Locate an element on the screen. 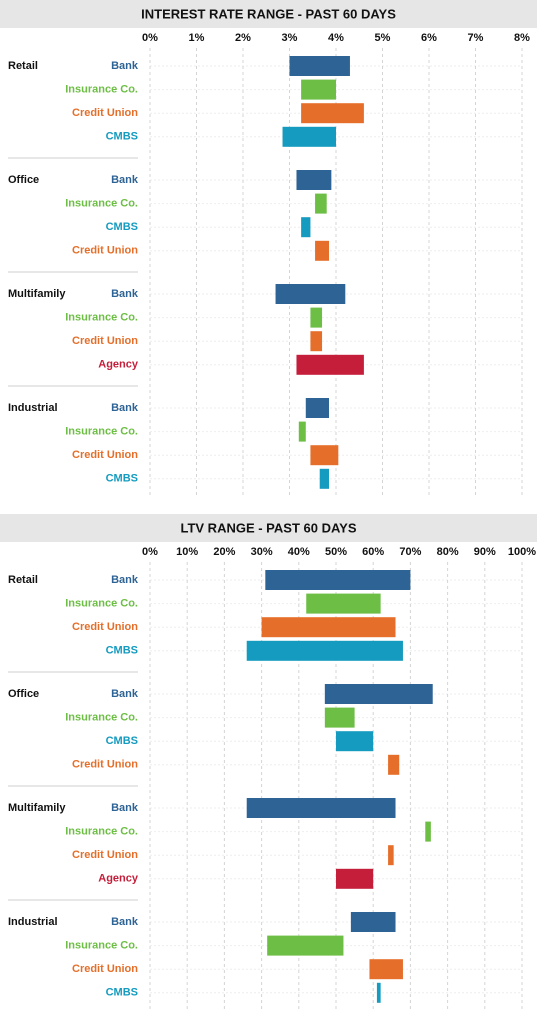 The width and height of the screenshot is (537, 1024). x-tick-label: 8% is located at coordinates (522, 38).